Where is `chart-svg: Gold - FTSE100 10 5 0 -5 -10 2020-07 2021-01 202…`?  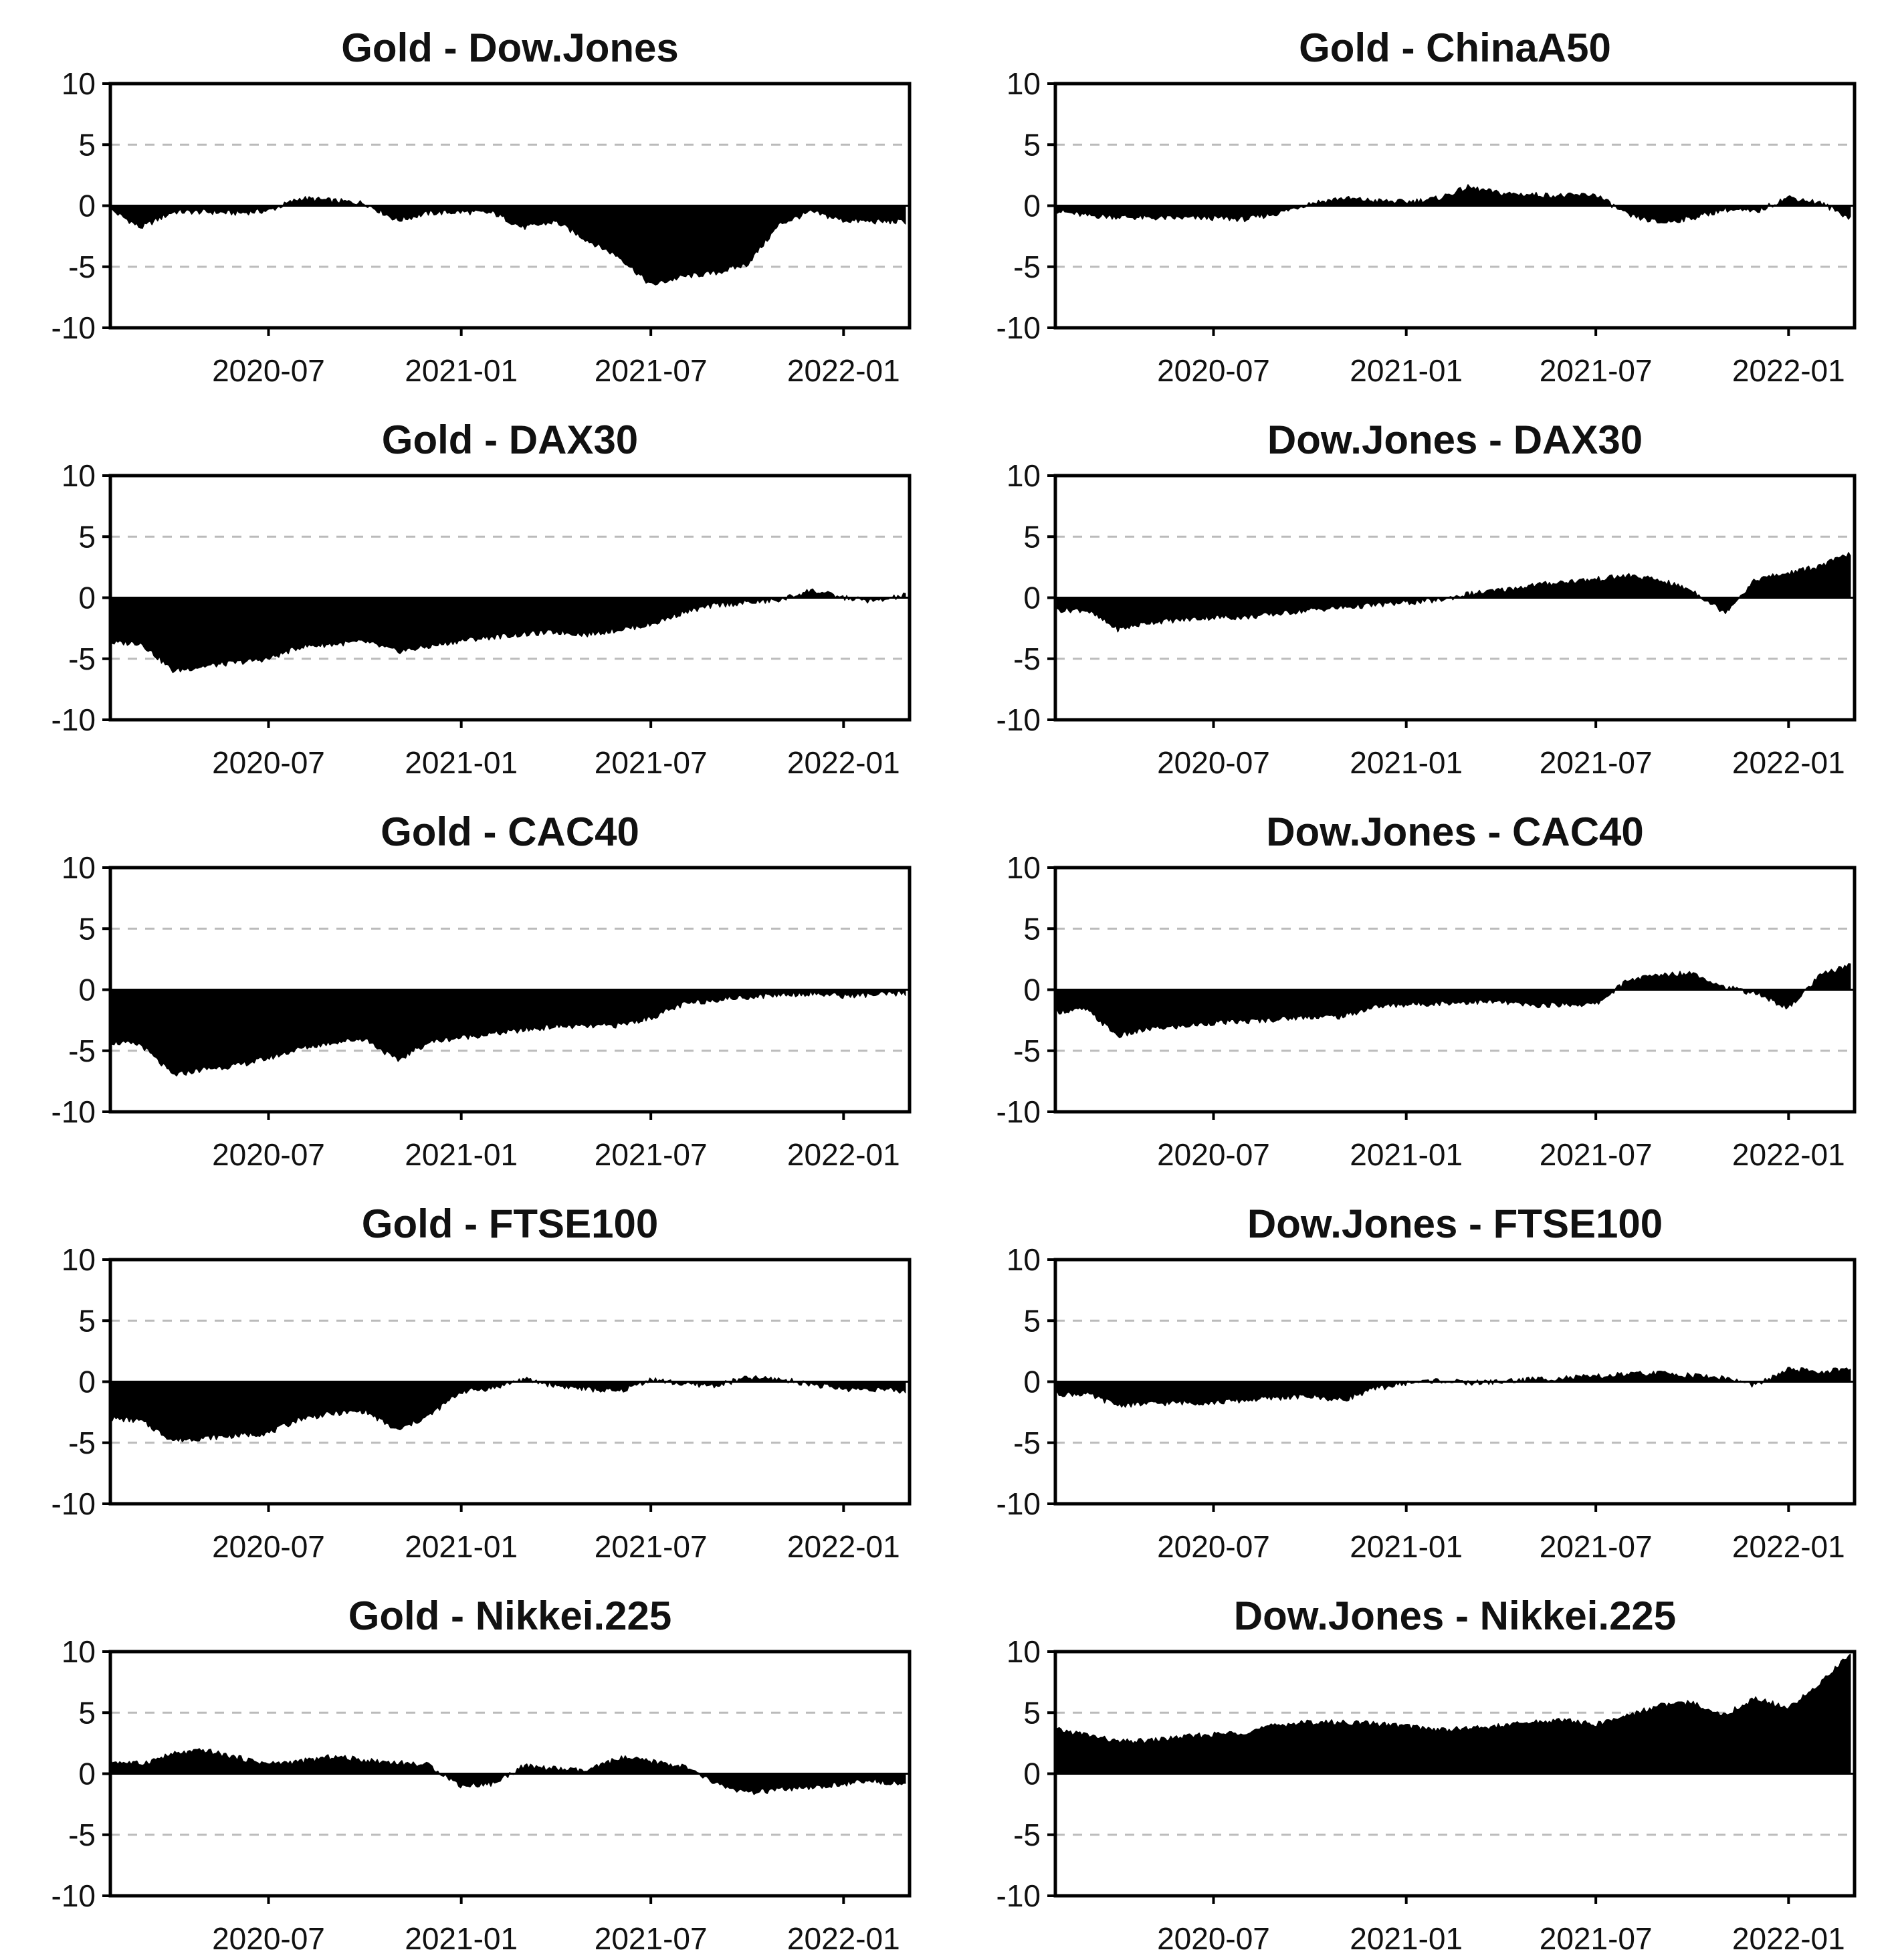
chart-svg: Gold - FTSE100 10 5 0 -5 -10 2020-07 2021-01 202… is located at coordinates (481, 1382).